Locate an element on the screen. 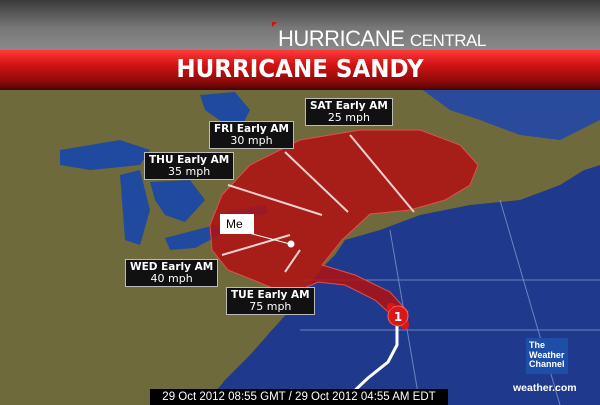 The height and width of the screenshot is (405, 600). forecast-label-thu: THU Early AM 35 mph is located at coordinates (189, 166).